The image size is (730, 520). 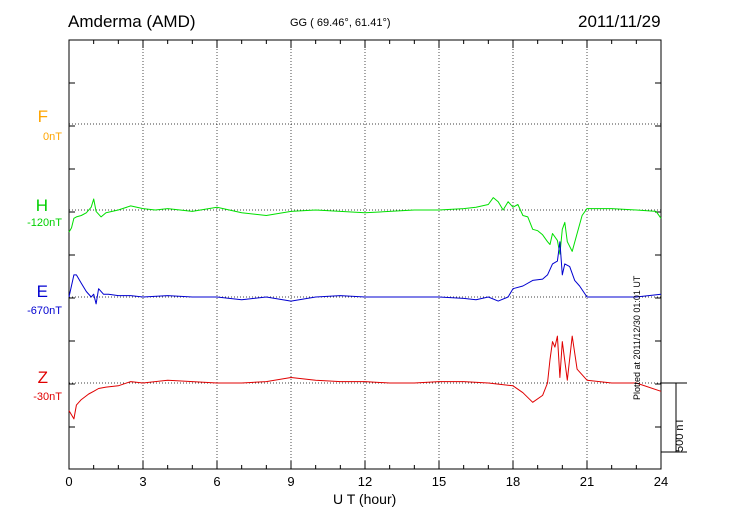 What do you see at coordinates (44, 311) in the screenshot?
I see `baseline-label-e: -670nT` at bounding box center [44, 311].